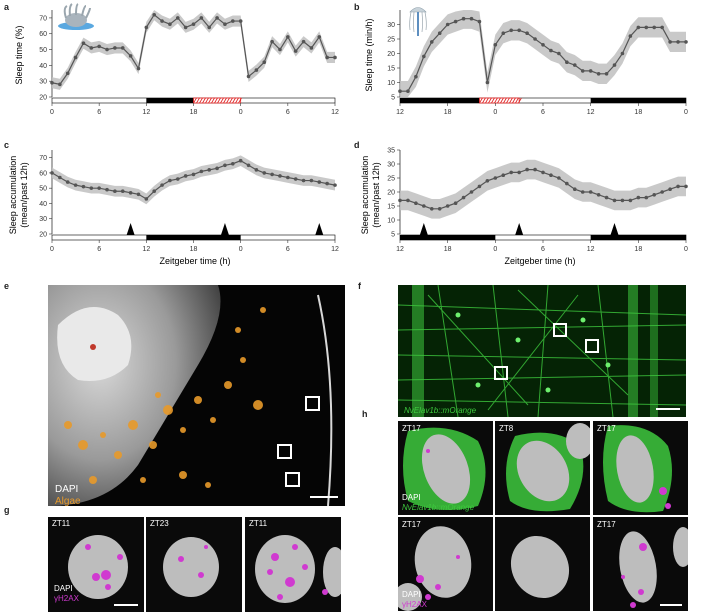 This screenshot has width=703, height=612. Describe the element at coordinates (591, 249) in the screenshot. I see `x-tick-label-d: 12` at that location.